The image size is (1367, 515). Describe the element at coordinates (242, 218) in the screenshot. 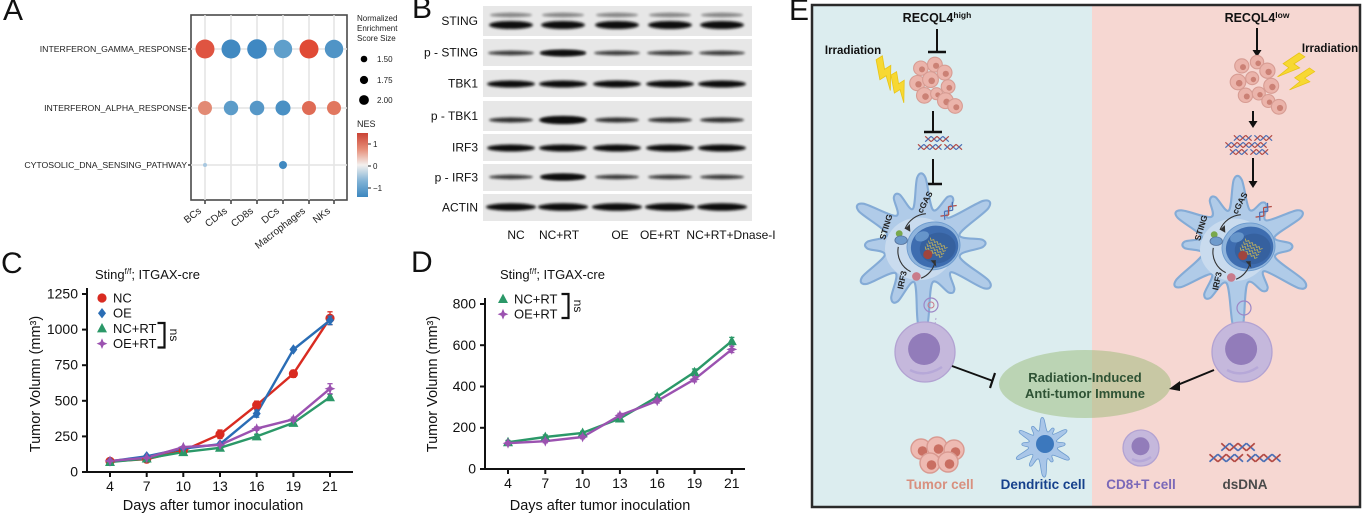

I see `svg-text: CD8s` at that location.